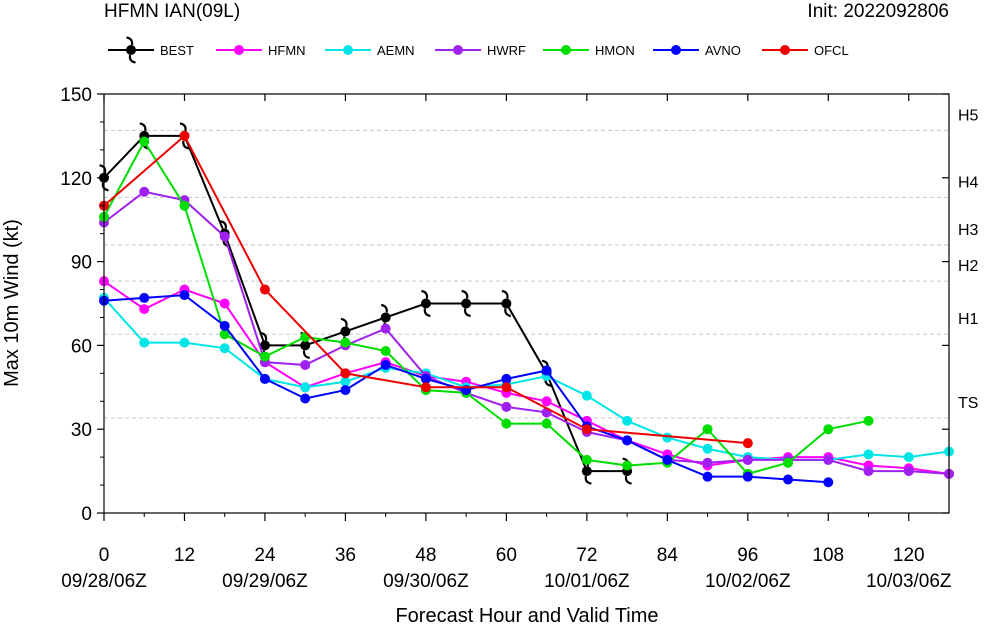 Image resolution: width=984 pixels, height=624 pixels. What do you see at coordinates (478, 50) in the screenshot?
I see `legend: BEST HFMN AEMN HWRF HMON AVNO OFCL` at bounding box center [478, 50].